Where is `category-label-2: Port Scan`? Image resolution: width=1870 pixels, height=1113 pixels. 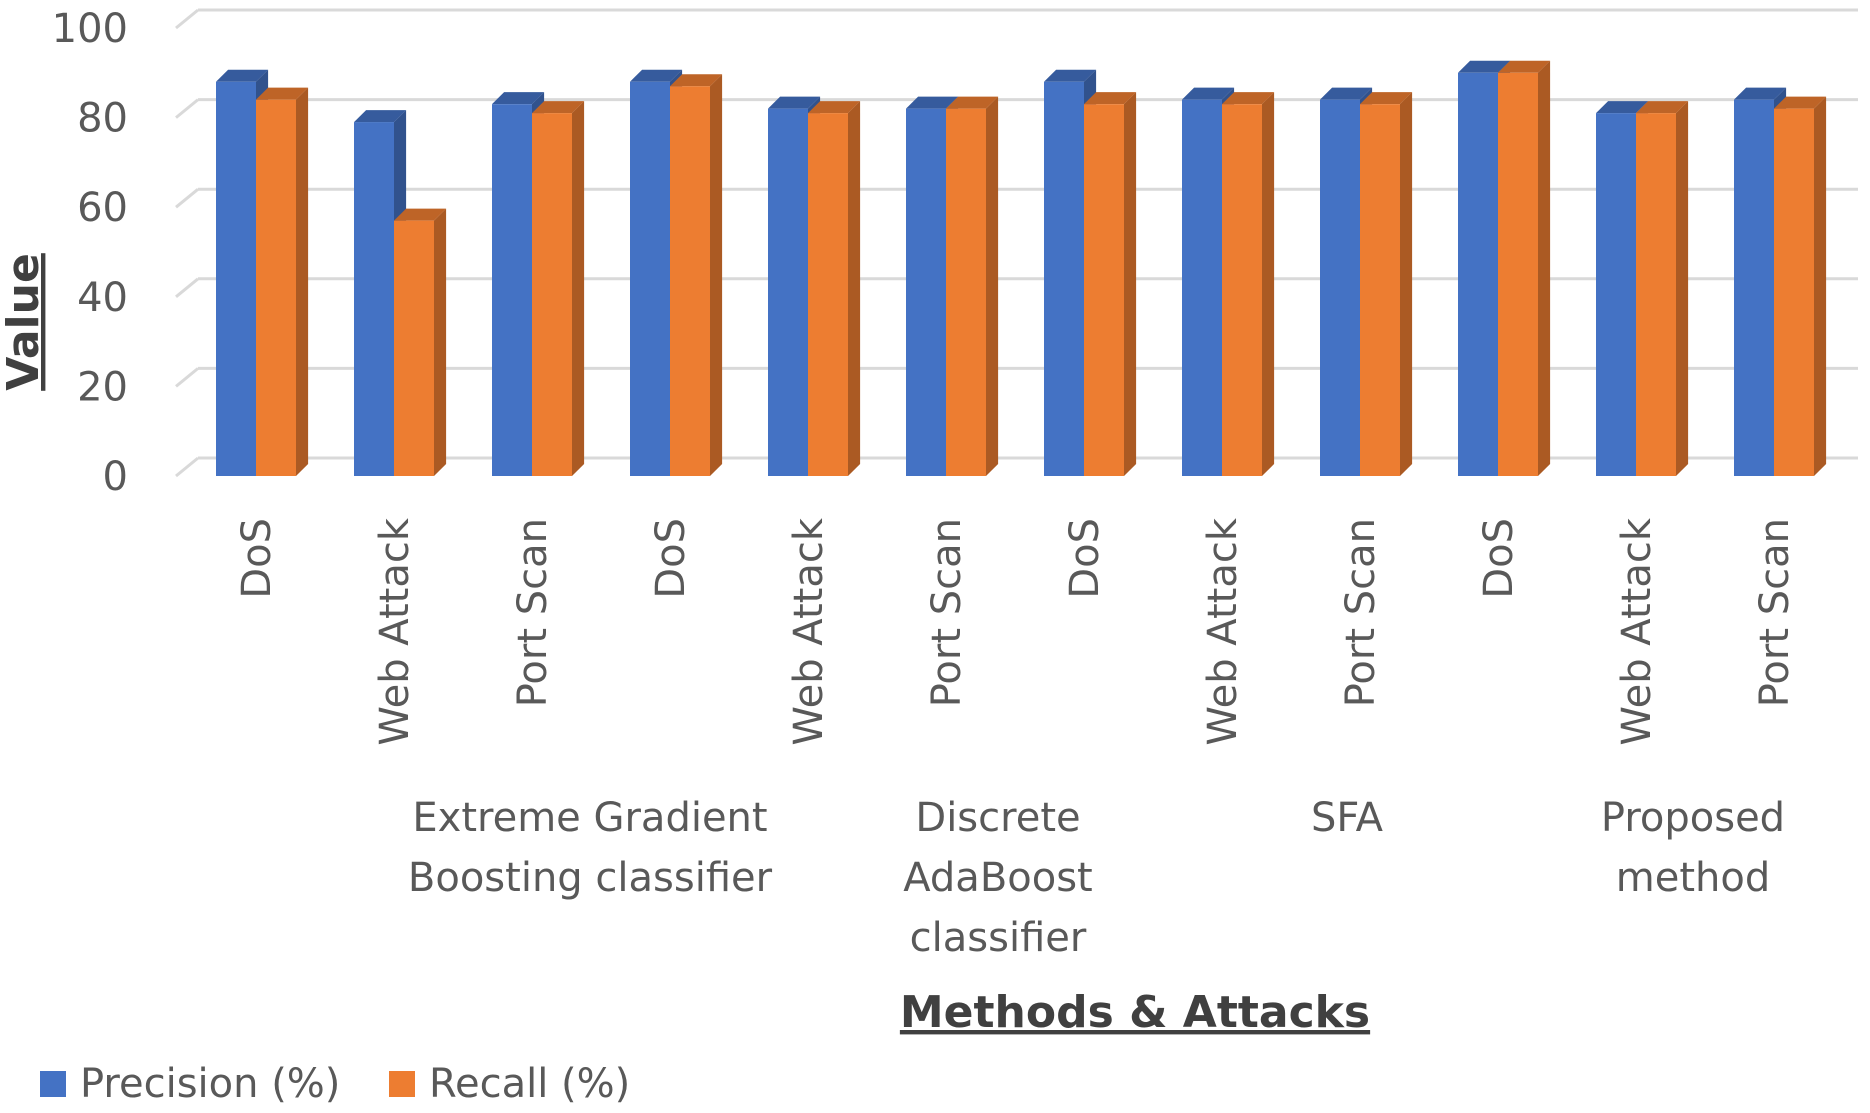
category-label-2: Port Scan is located at coordinates (533, 612).